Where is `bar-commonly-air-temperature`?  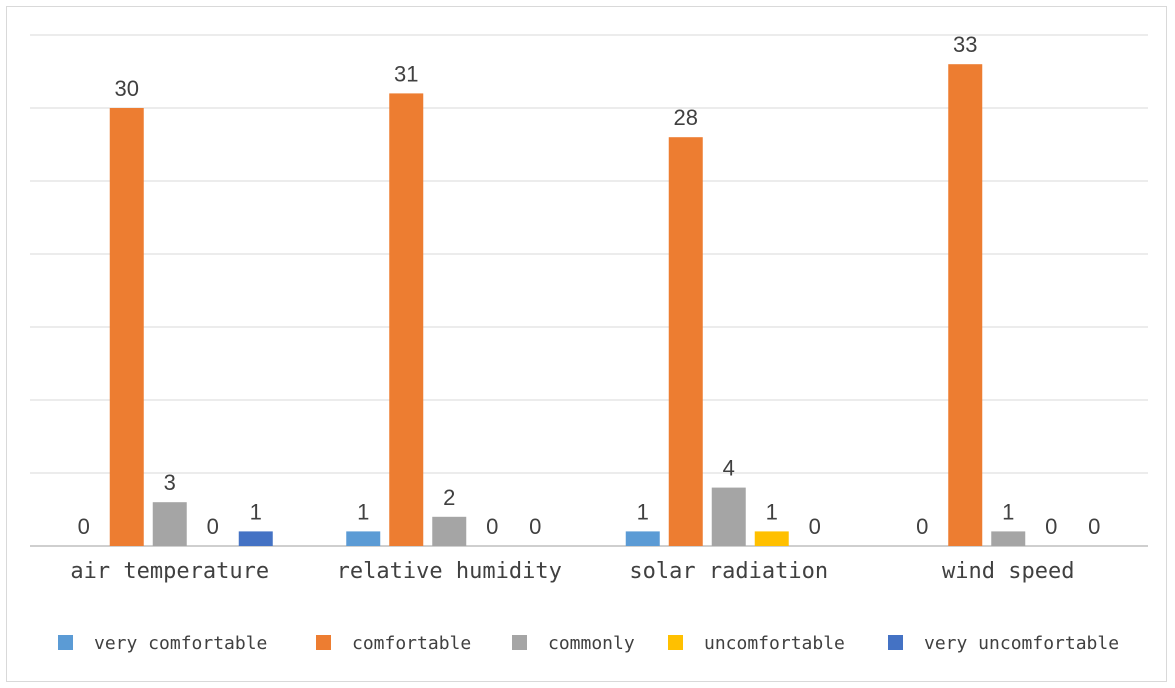 bar-commonly-air-temperature is located at coordinates (169, 524).